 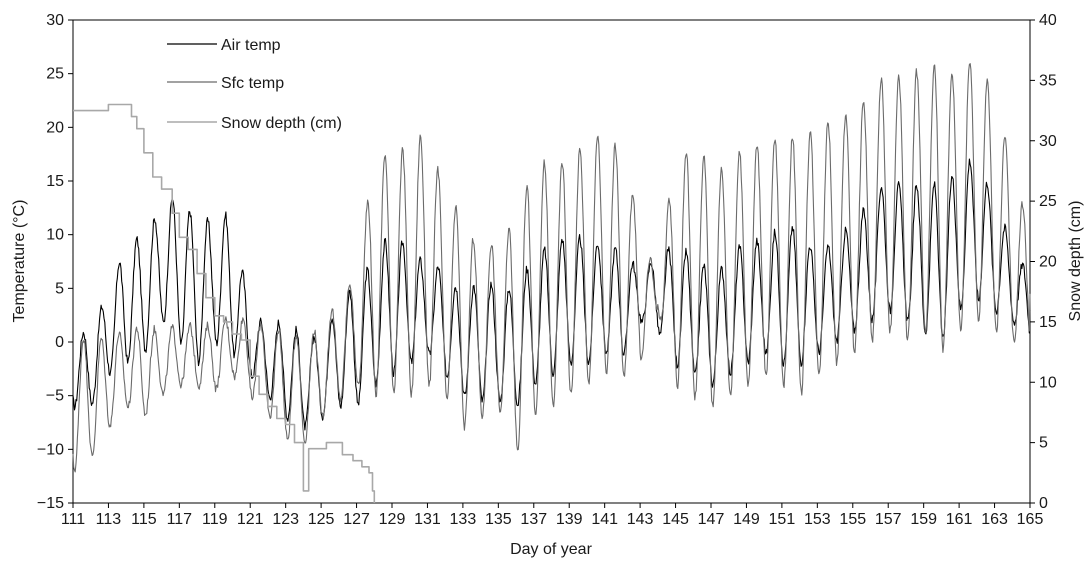 I want to click on x-tick-label: 127, so click(x=356, y=519).